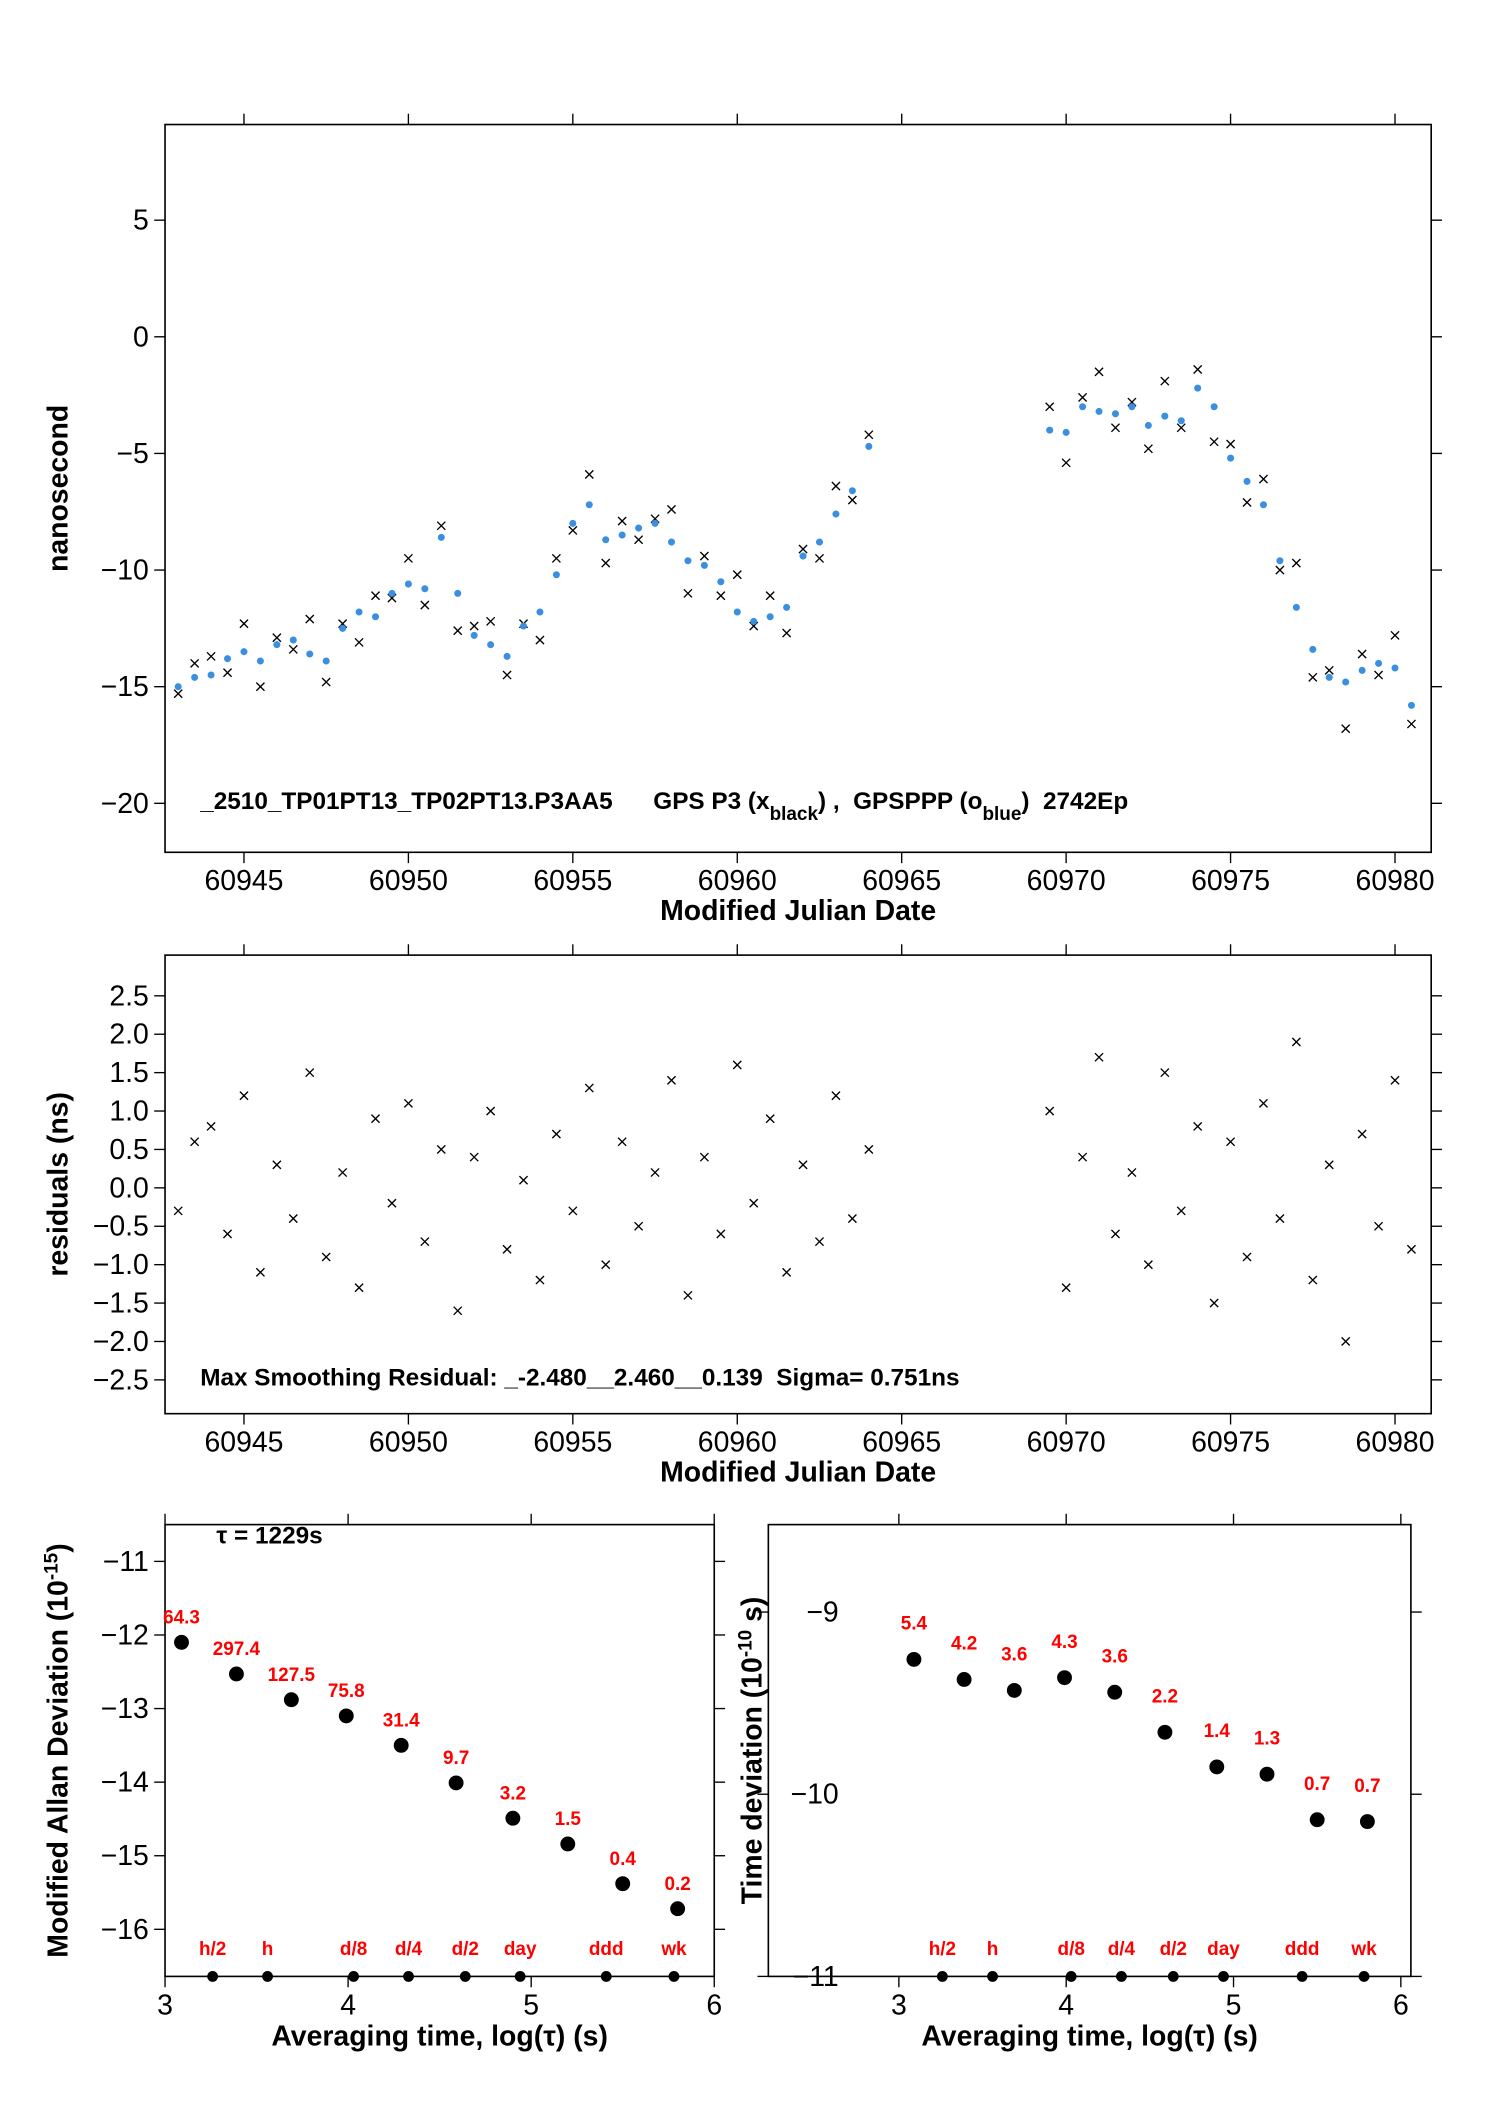 Image resolution: width=1488 pixels, height=2105 pixels. What do you see at coordinates (1071, 1949) in the screenshot?
I see `scale-marker-label: d/8` at bounding box center [1071, 1949].